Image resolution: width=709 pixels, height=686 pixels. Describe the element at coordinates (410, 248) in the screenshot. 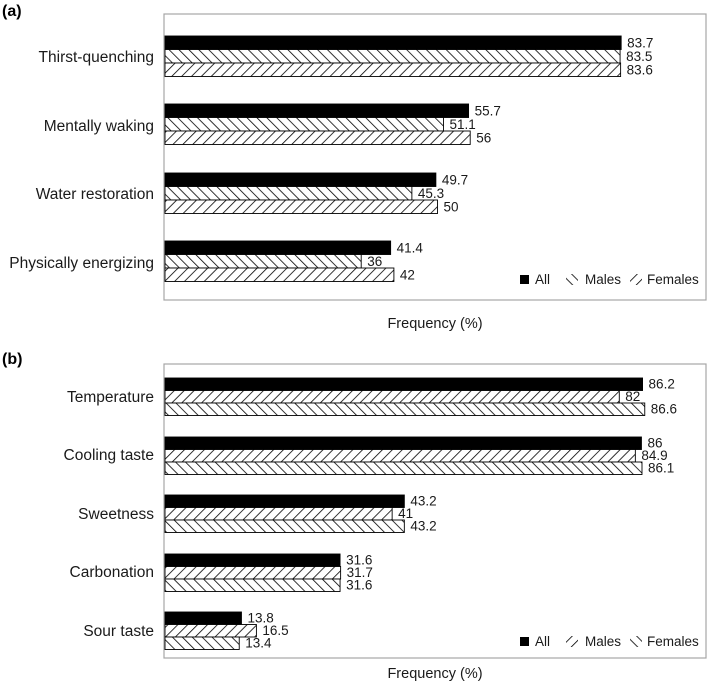

I see `value-label-all-physically-energizing: 41.4` at that location.